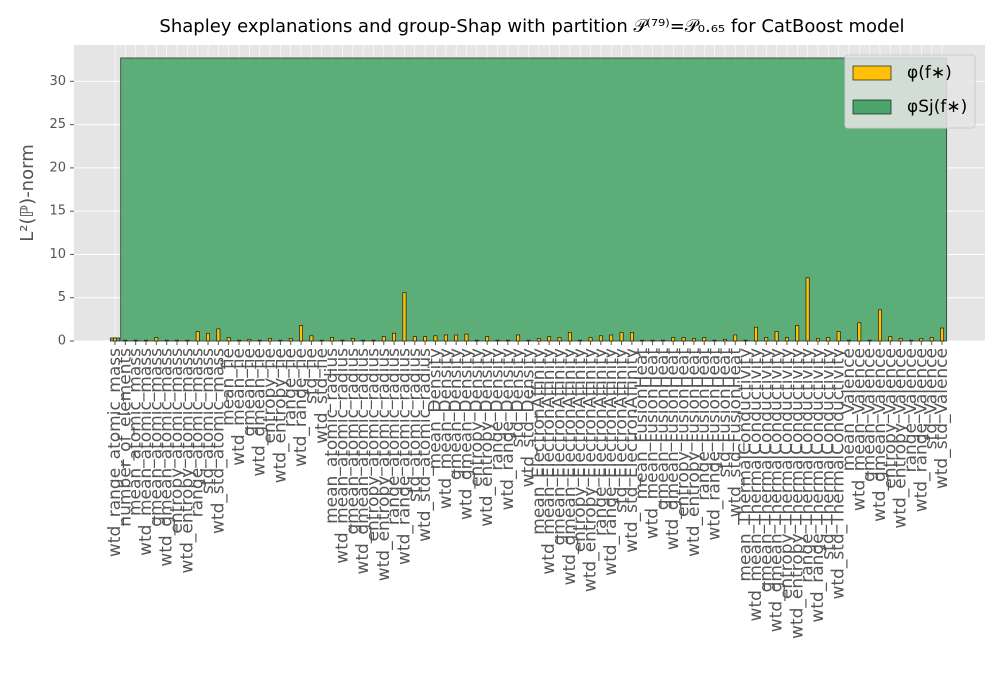 This screenshot has width=1000, height=700. I want to click on x-tick-label: entropy_atomic_radius, so click(373, 445).